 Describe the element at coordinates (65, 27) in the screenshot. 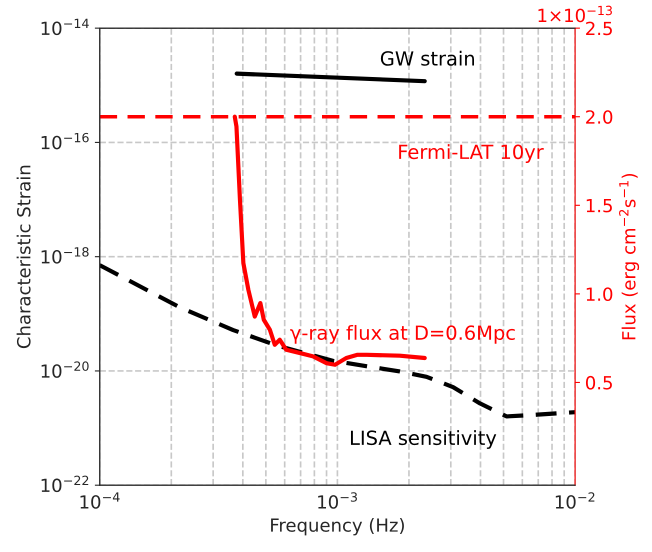

I see `y-tick-label: 10$^{−14}$` at that location.